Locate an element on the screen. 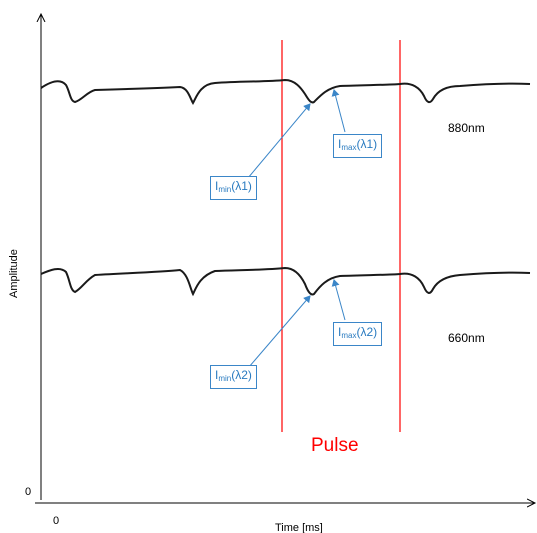 Image resolution: width=537 pixels, height=533 pixels. imax-l1-arrow is located at coordinates (338, 111).